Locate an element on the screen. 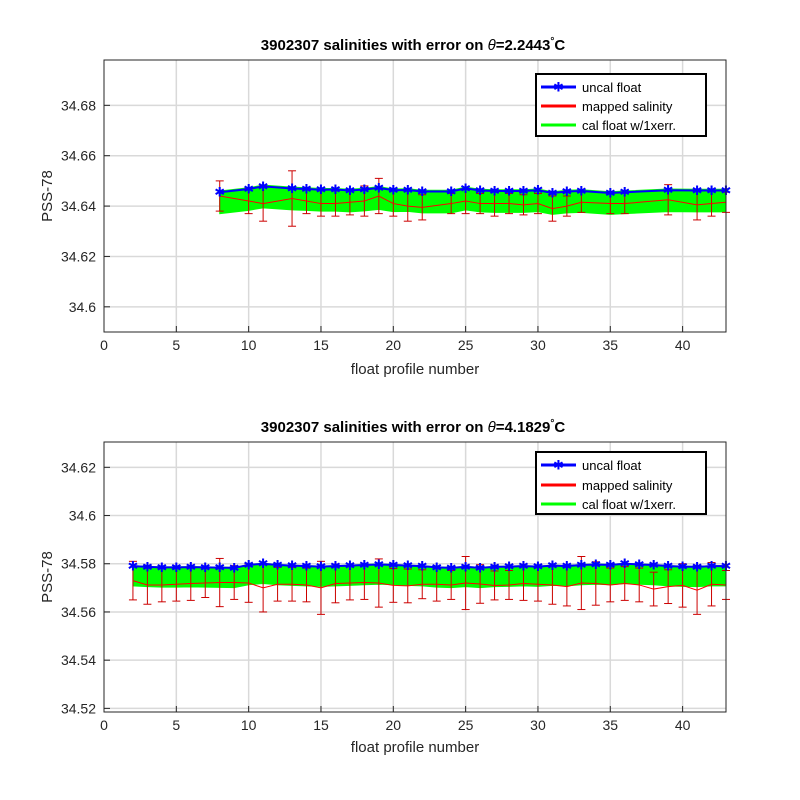 This screenshot has height=800, width=800. y-tick-label: 34.56 is located at coordinates (78, 612).